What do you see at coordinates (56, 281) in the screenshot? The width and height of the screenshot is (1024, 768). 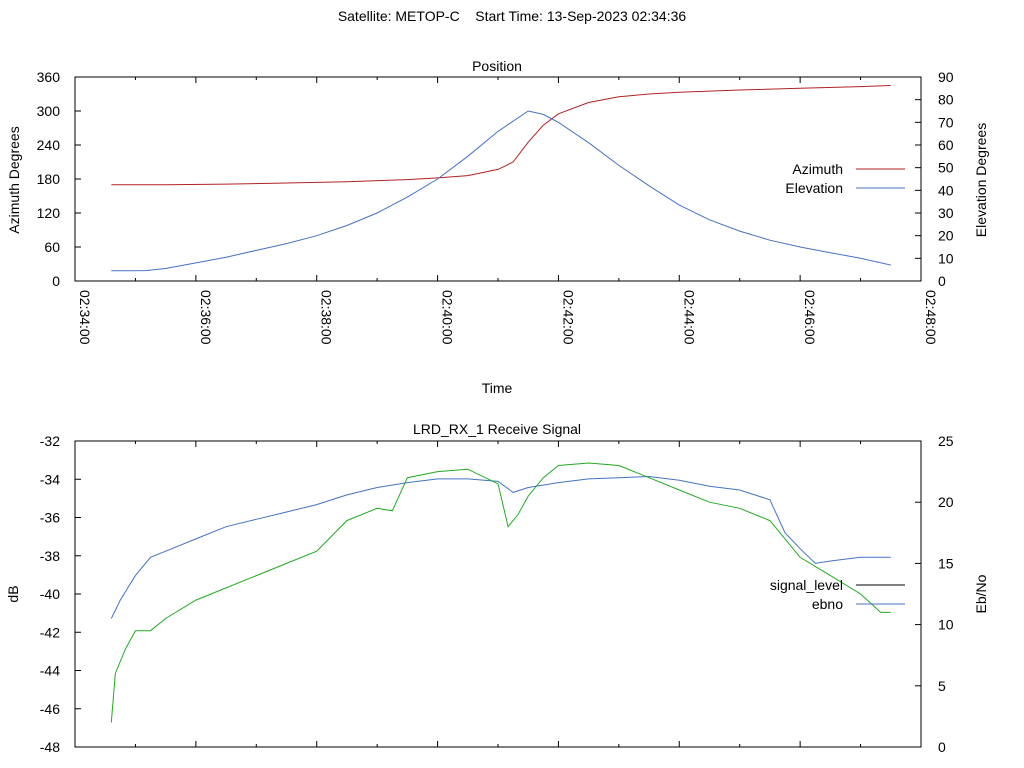 I see `y-tick-label: 0` at bounding box center [56, 281].